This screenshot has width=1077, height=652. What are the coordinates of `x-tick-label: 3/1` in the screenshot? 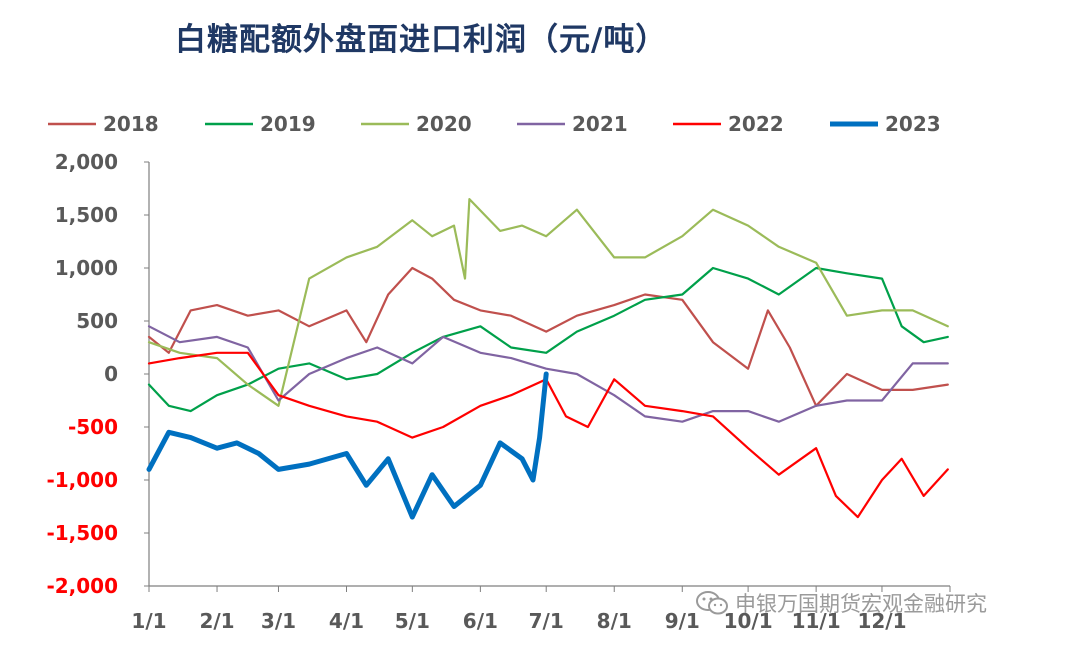 It's located at (278, 621).